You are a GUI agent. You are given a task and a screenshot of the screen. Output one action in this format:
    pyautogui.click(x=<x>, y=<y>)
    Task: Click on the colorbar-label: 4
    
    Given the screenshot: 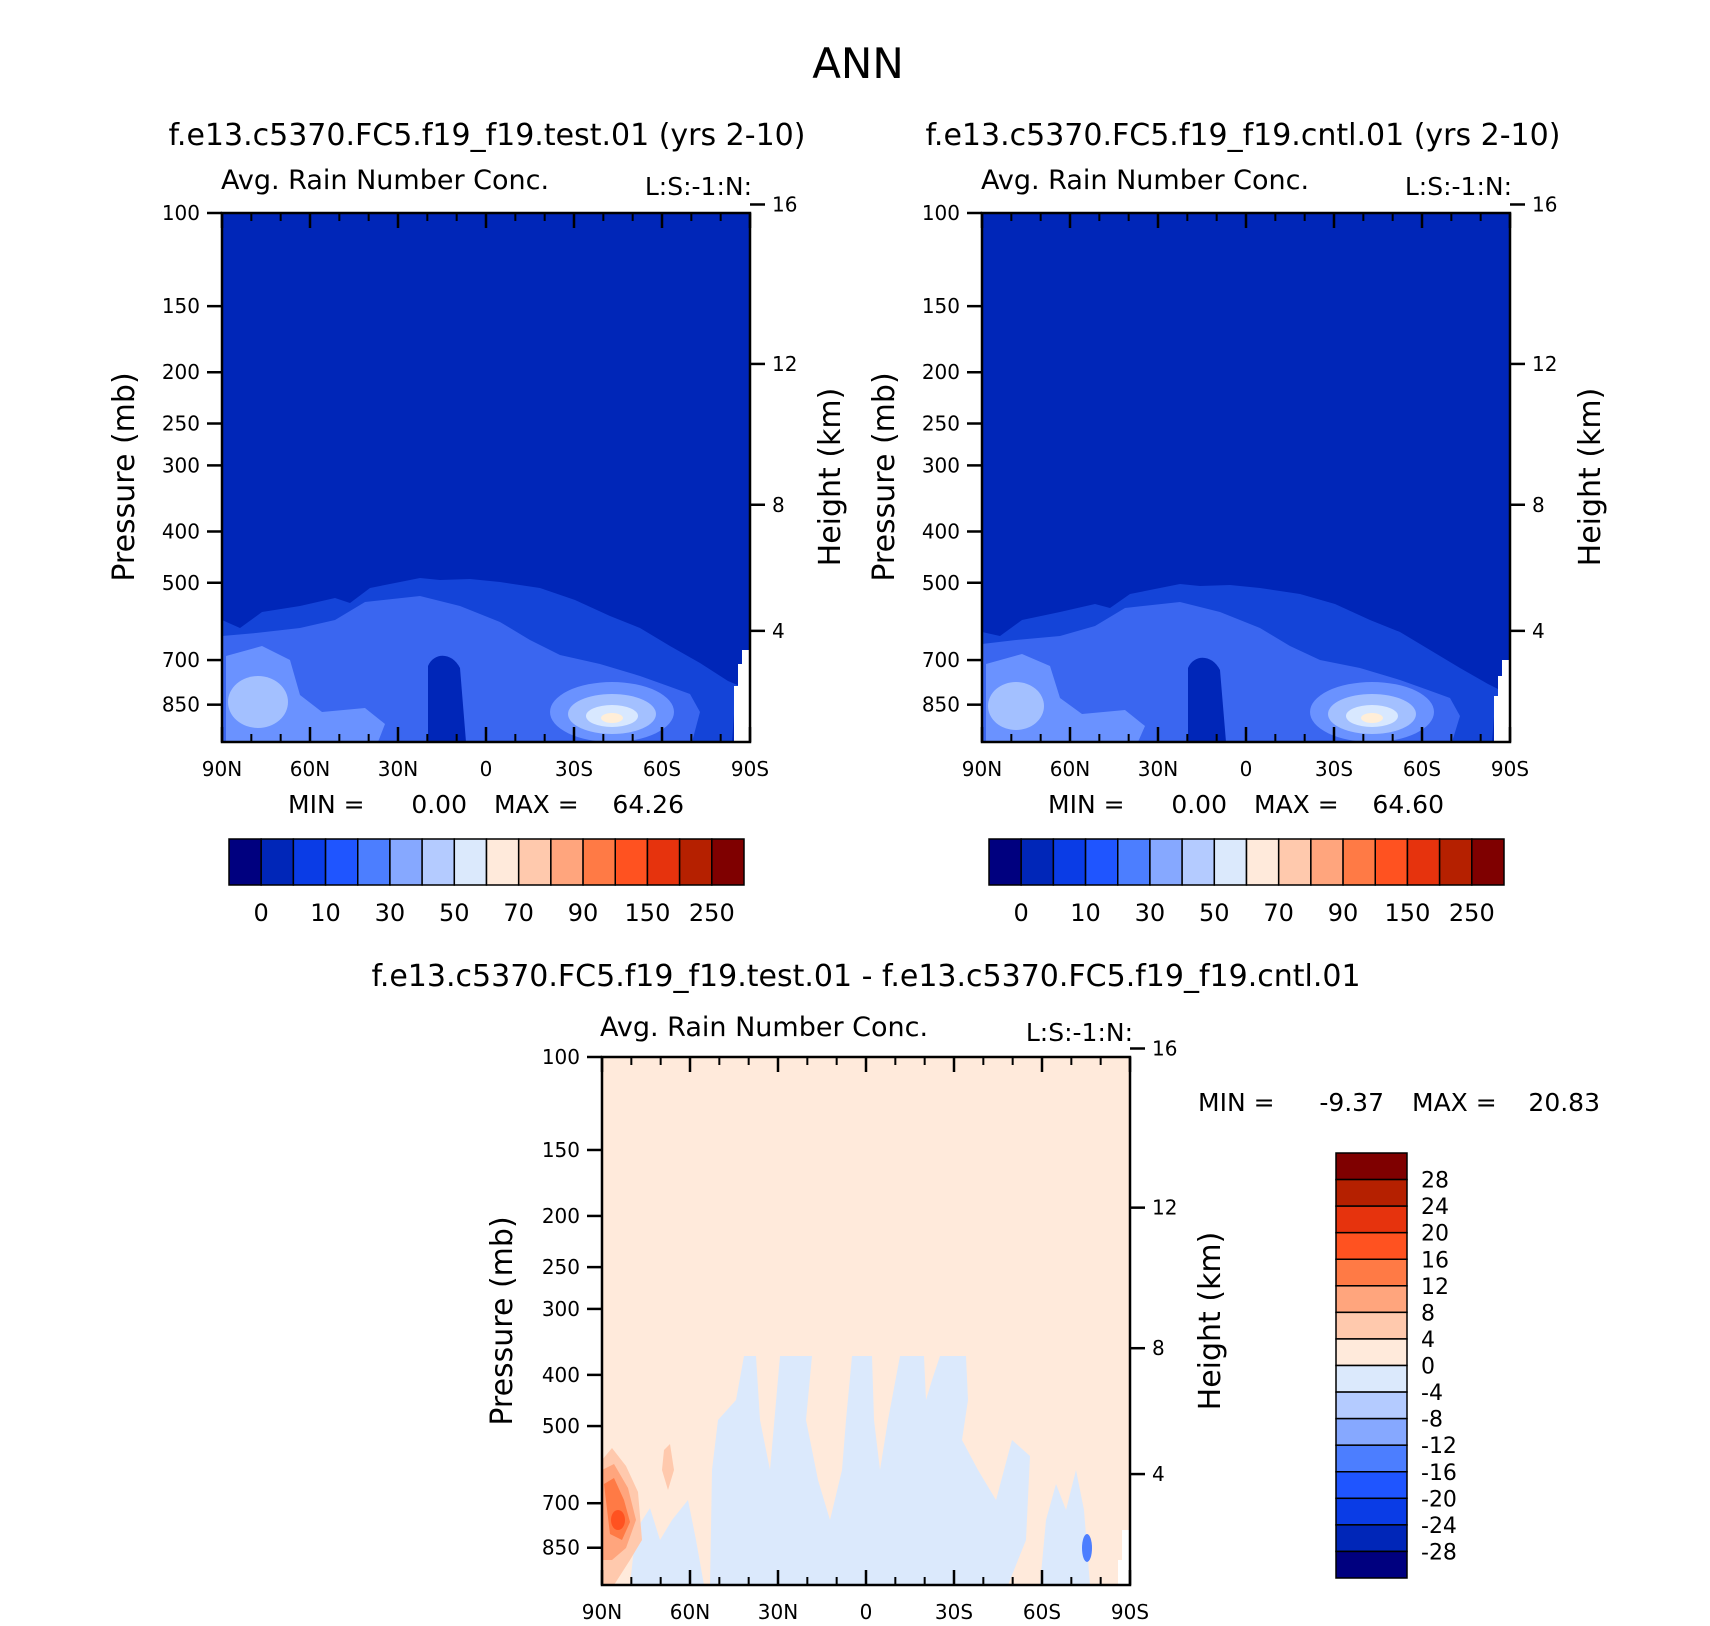 What is the action you would take?
    pyautogui.click(x=1428, y=1340)
    